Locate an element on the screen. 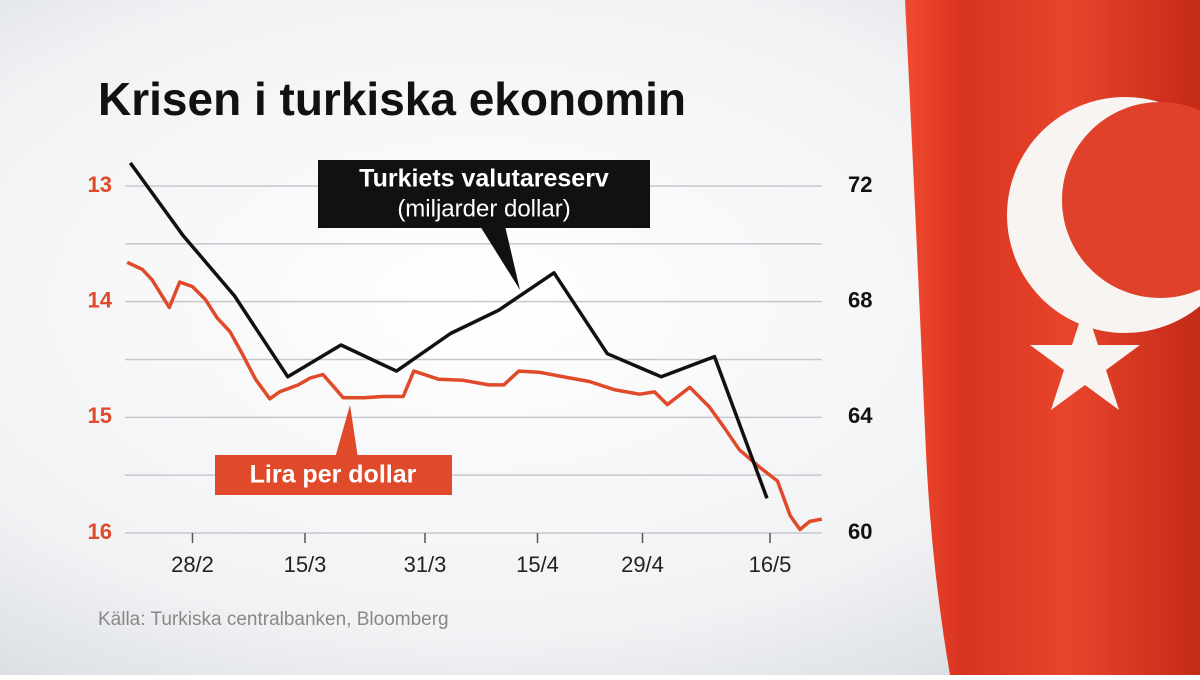  x-tick-label: 16/5 is located at coordinates (770, 564).